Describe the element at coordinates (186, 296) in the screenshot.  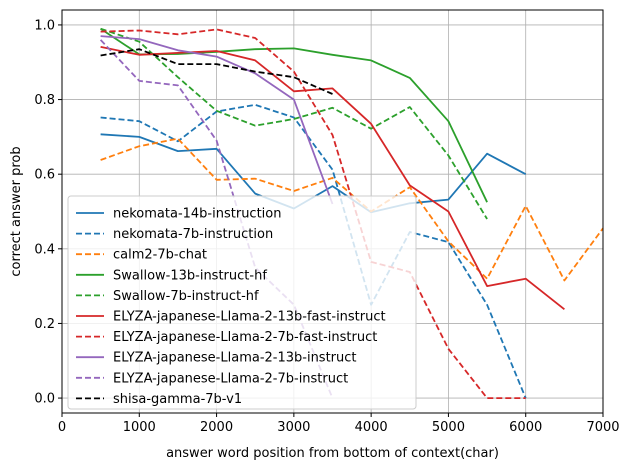
I see `legend-label-4: Swallow-7b-instruct-hf` at that location.